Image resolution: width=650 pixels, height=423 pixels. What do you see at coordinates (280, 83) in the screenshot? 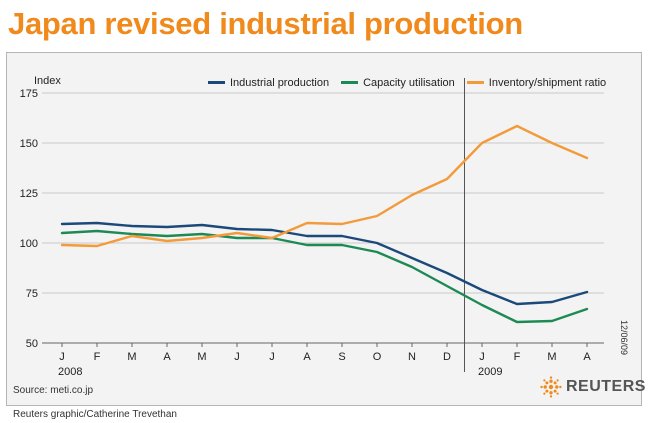
I see `legend-label-industrial: Industrial production` at bounding box center [280, 83].